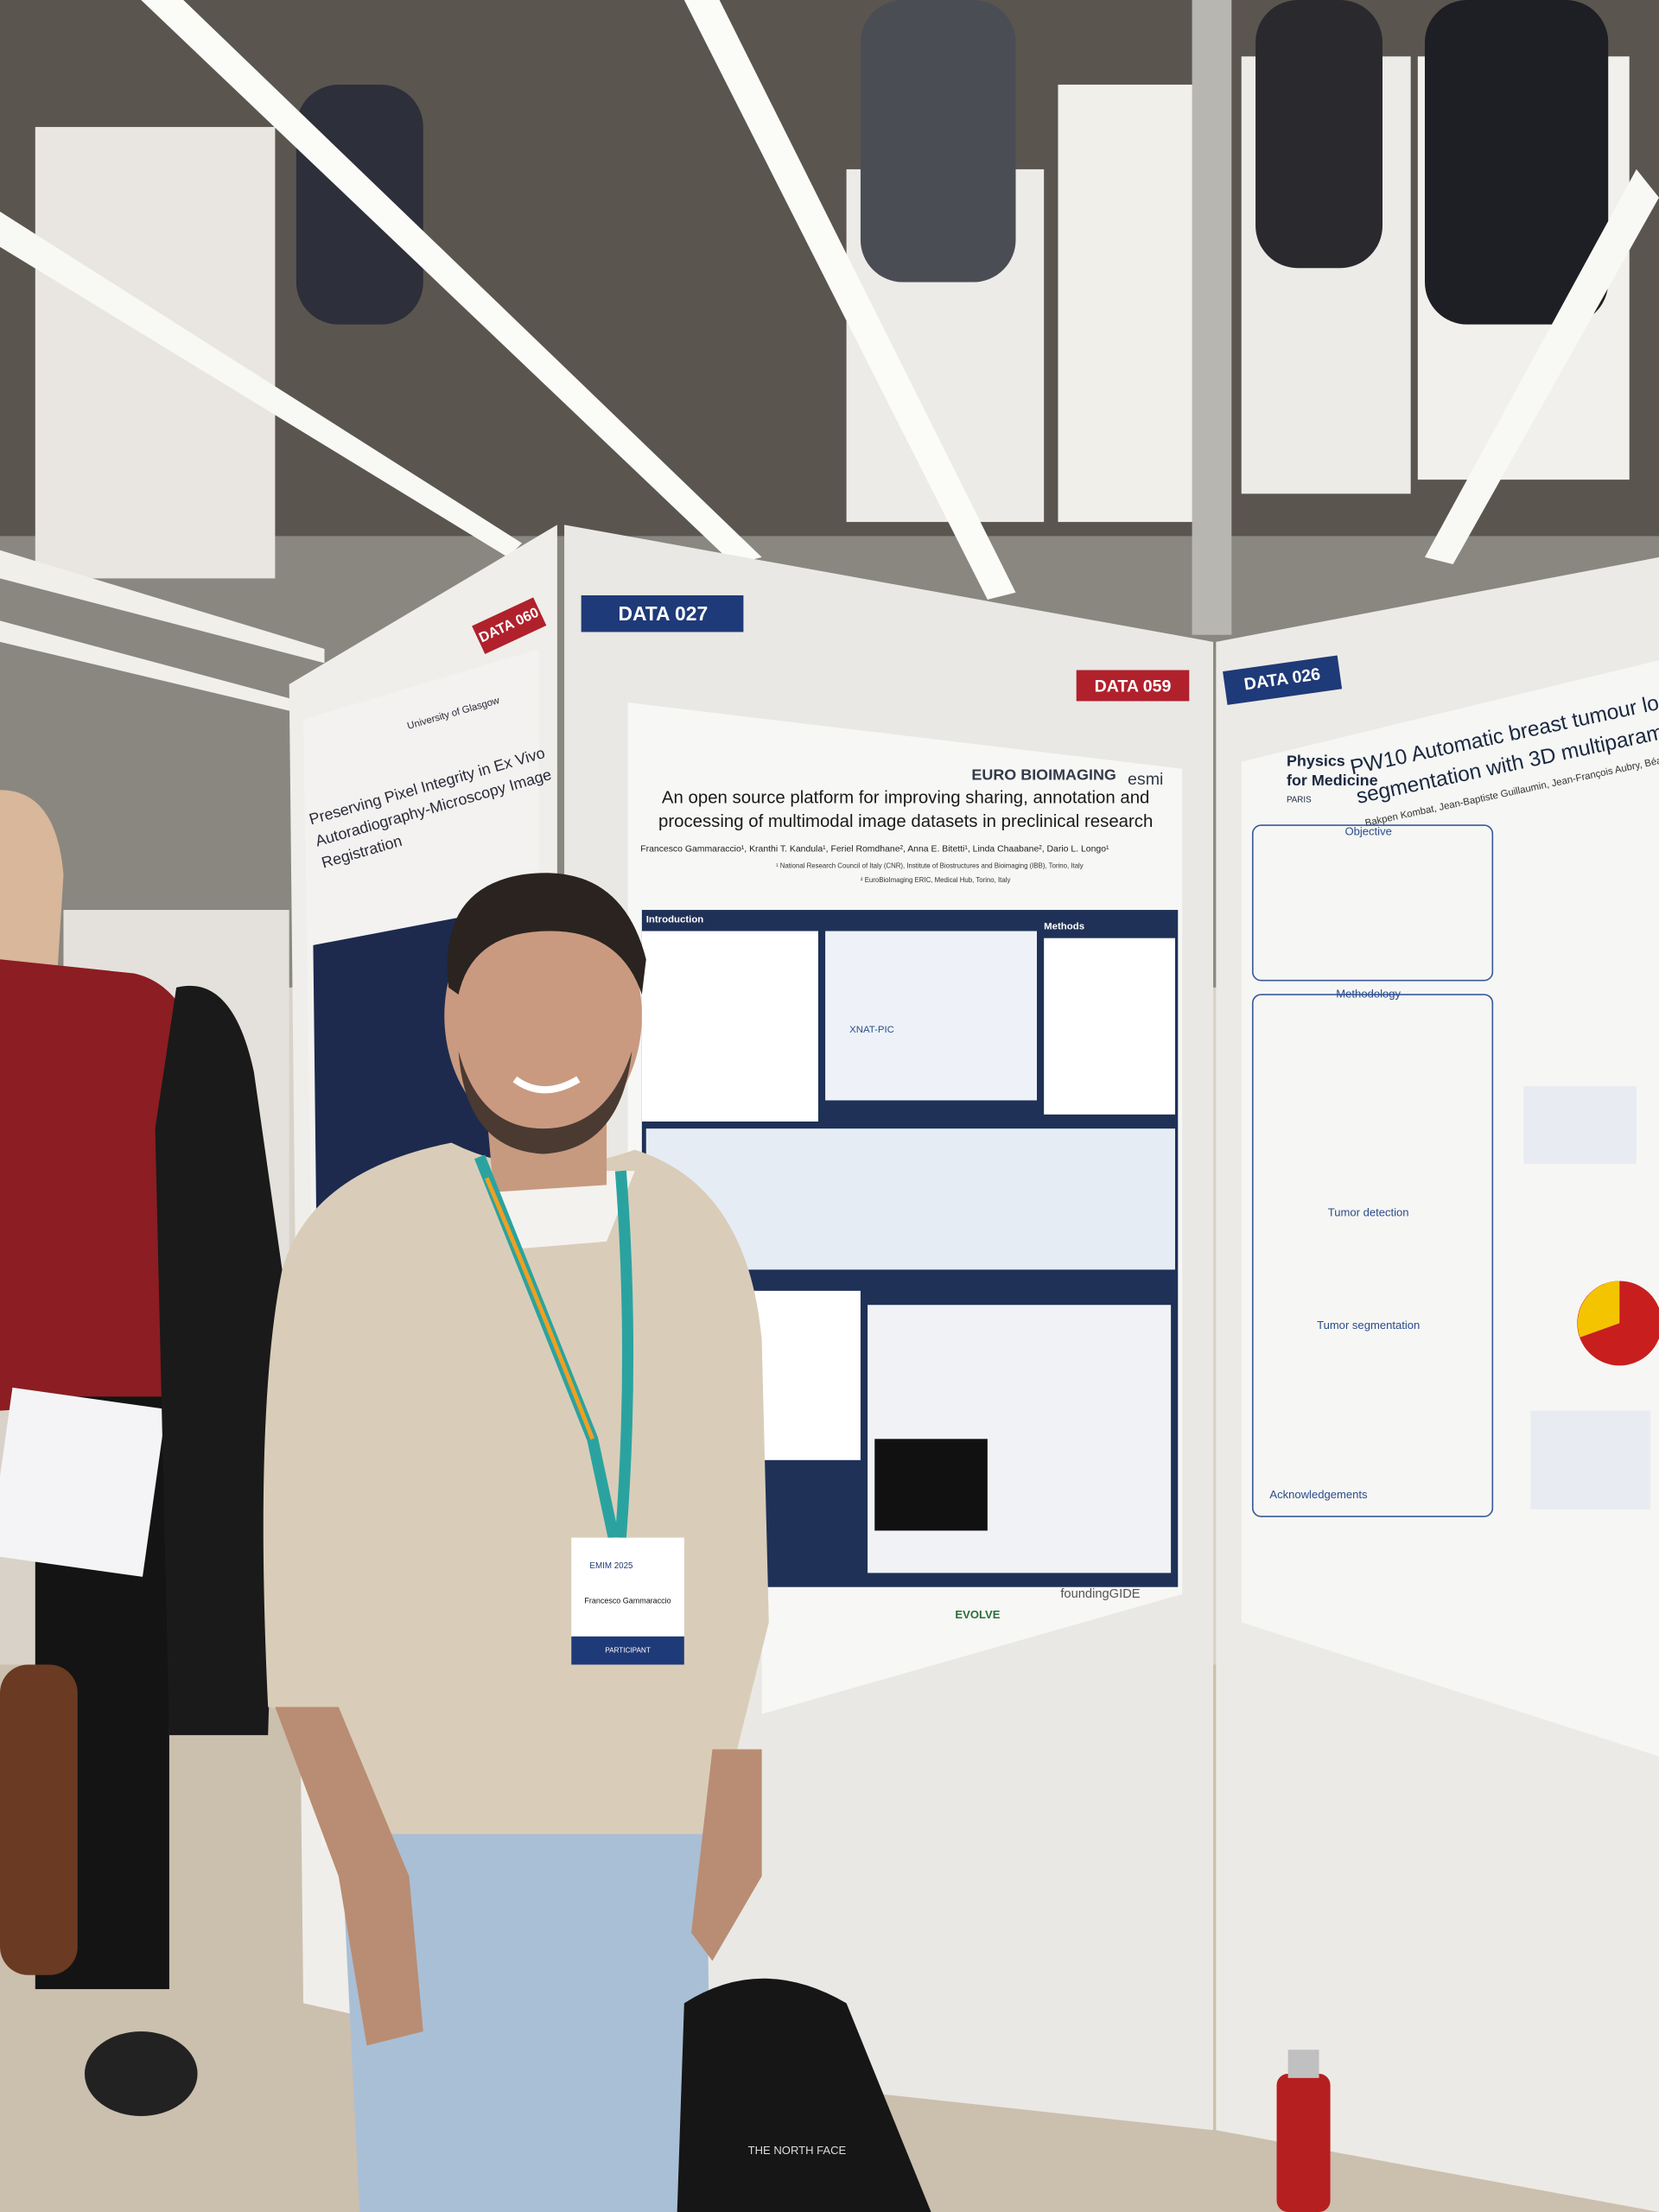  I want to click on bystander-shoe, so click(141, 2073).